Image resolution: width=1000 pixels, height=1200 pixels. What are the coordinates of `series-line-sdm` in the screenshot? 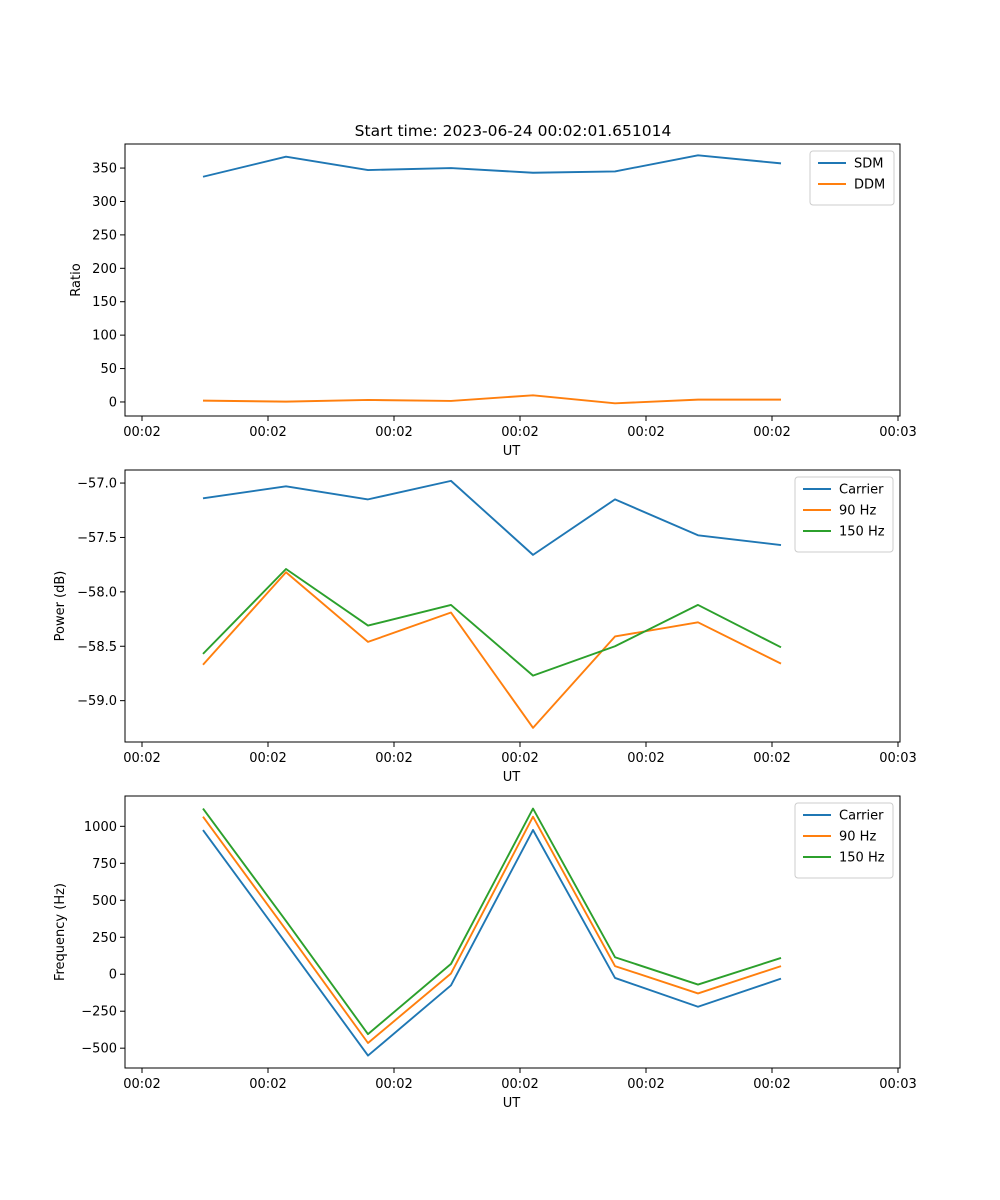 It's located at (492, 166).